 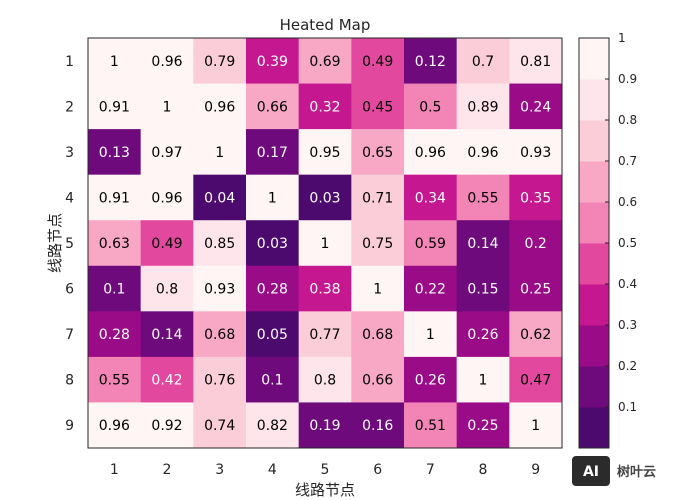 I want to click on cell-value-label: 0.45, so click(x=377, y=107).